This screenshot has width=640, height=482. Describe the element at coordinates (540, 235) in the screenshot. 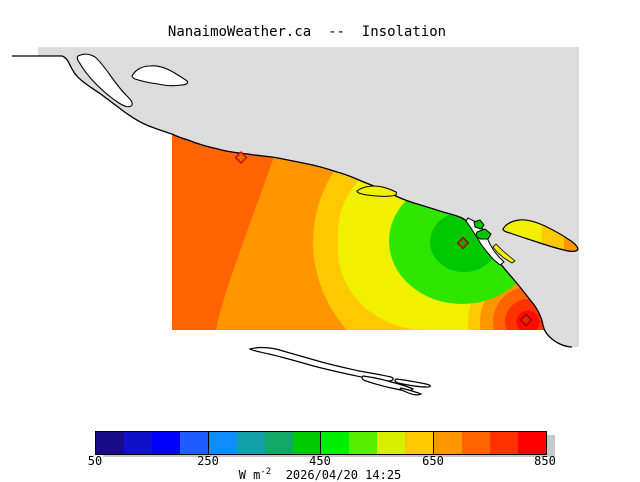

I see `strip-island` at that location.